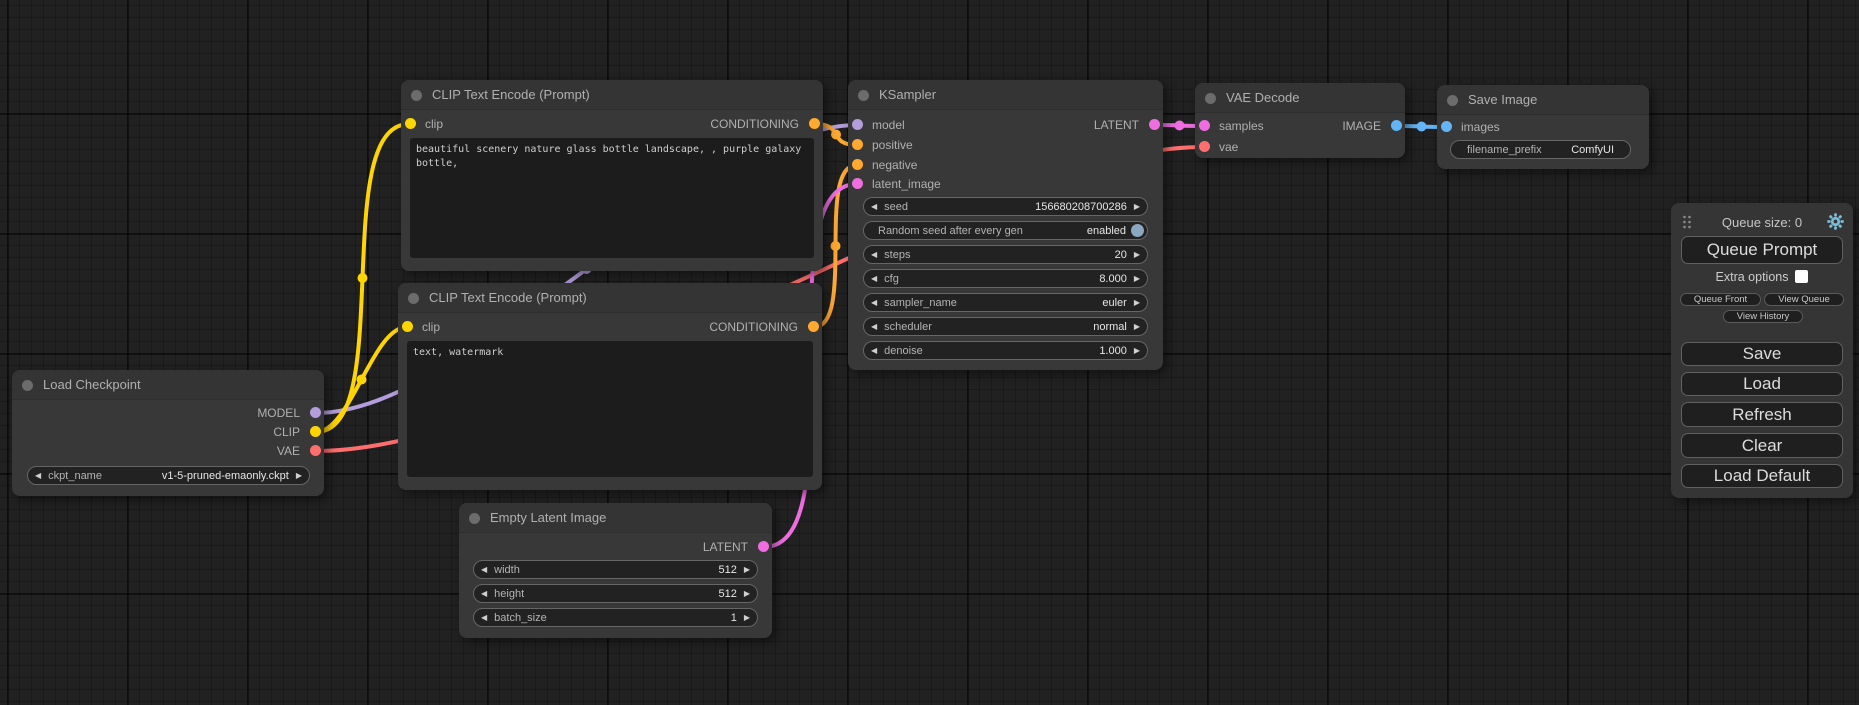  Describe the element at coordinates (1762, 250) in the screenshot. I see `queue-prompt-button: Queue Prompt` at that location.